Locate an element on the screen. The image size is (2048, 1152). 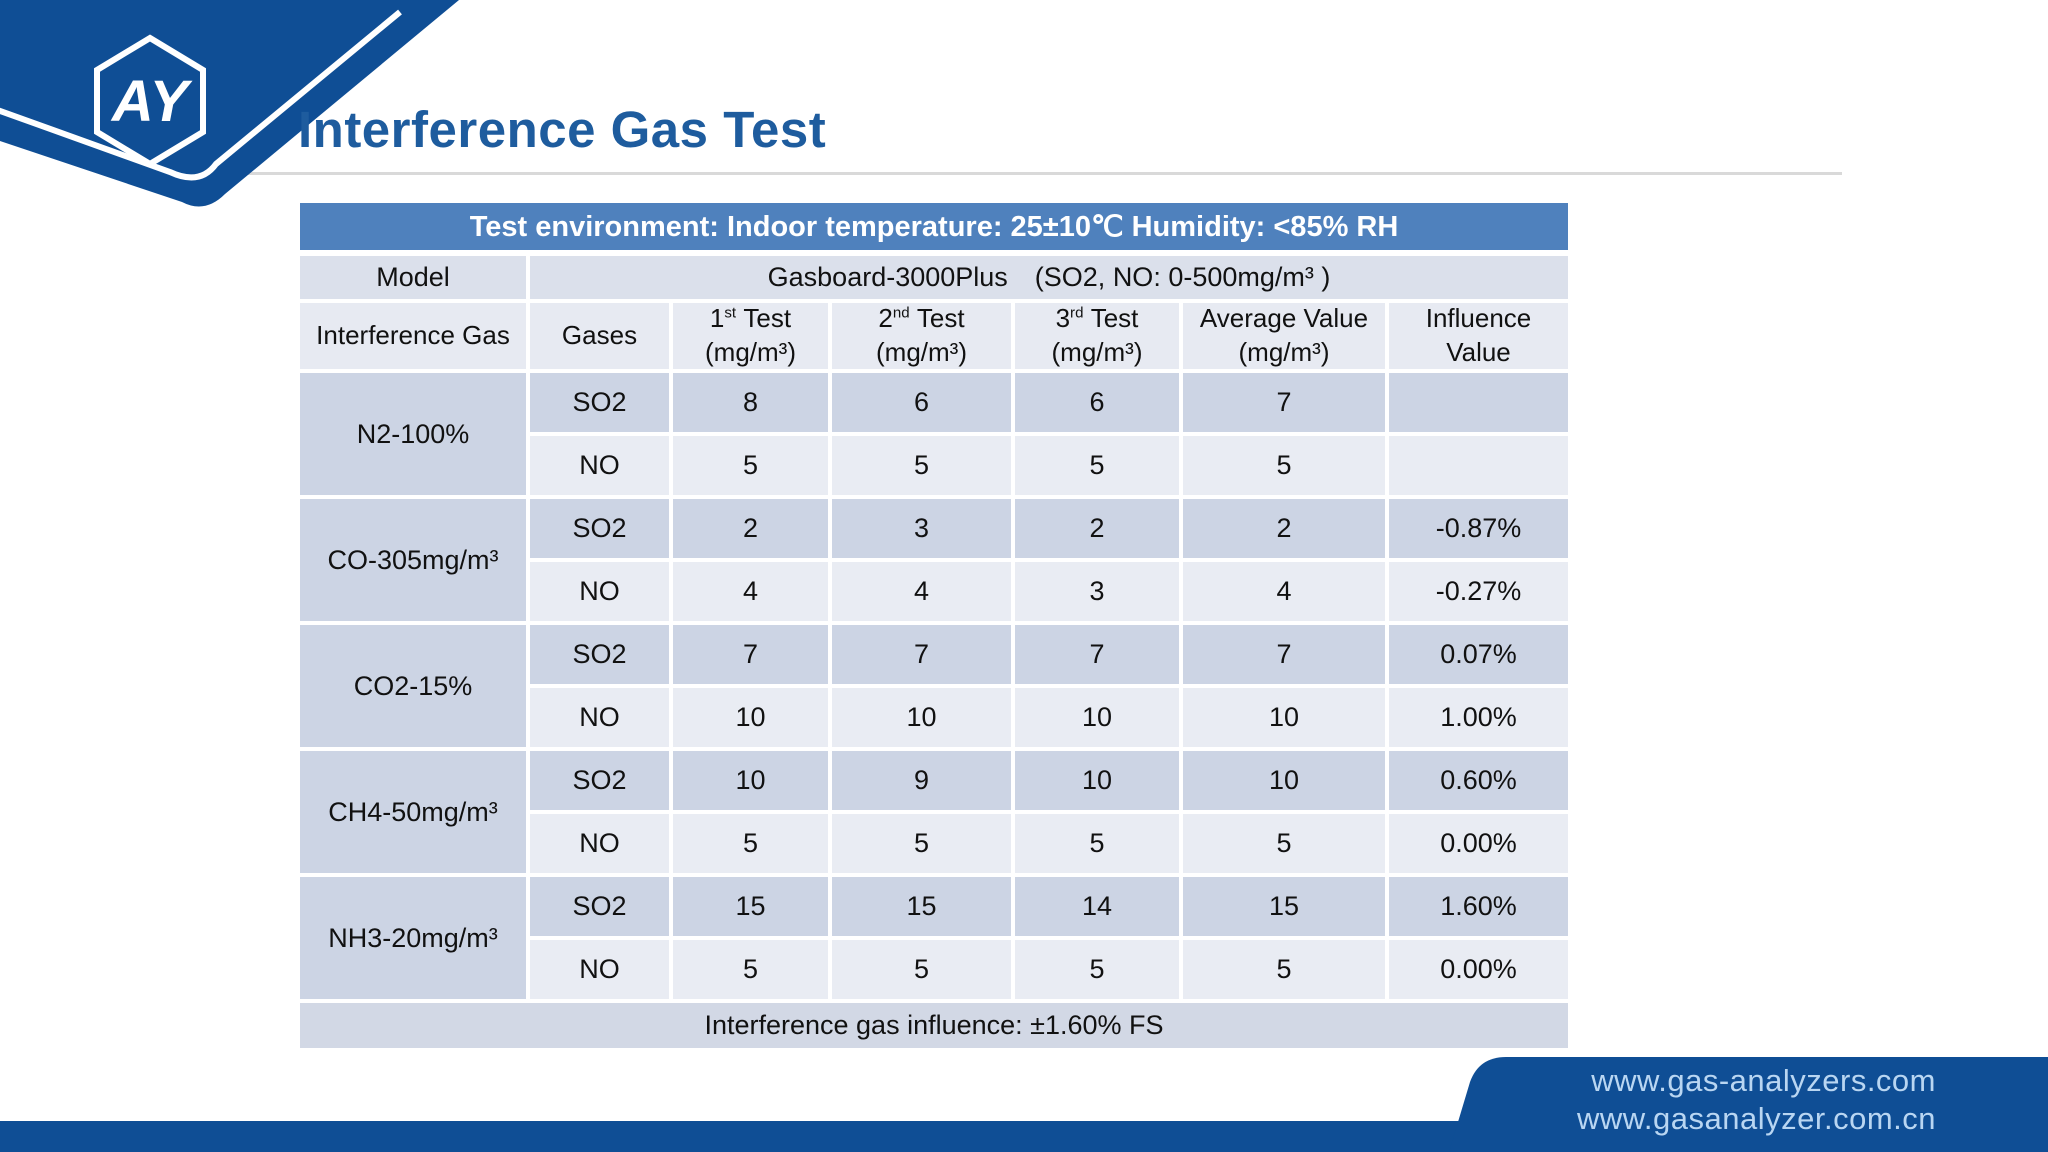
page-title: Interference Gas Test is located at coordinates (562, 129).